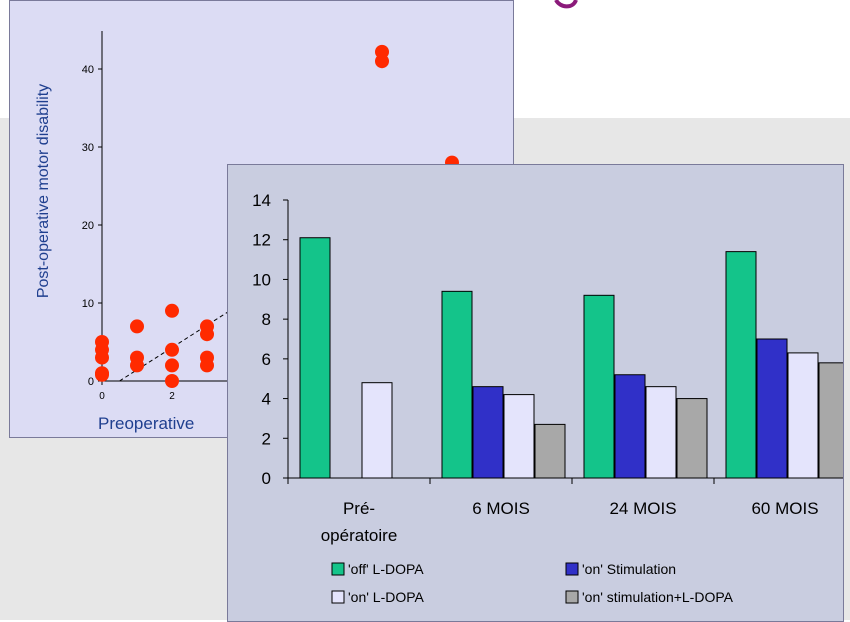  What do you see at coordinates (642, 508) in the screenshot?
I see `bar-category-label: 24 MOIS` at bounding box center [642, 508].